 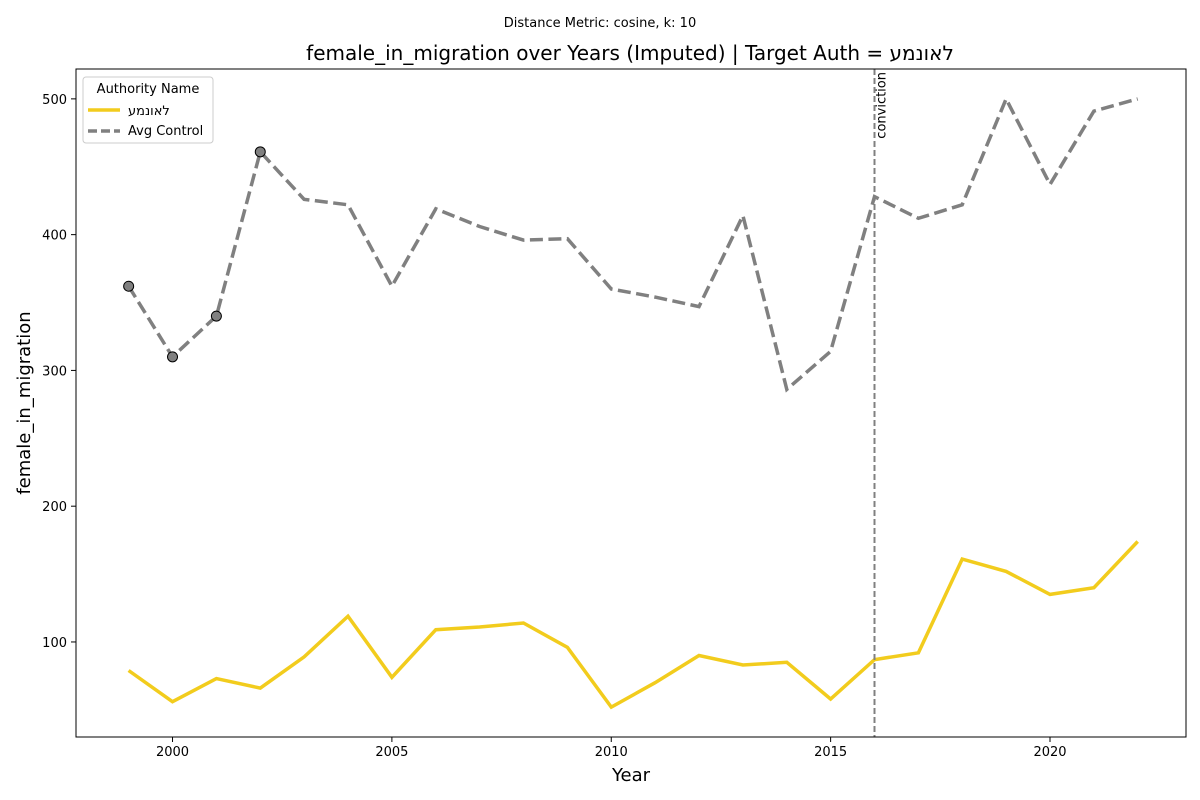 I want to click on x-tick-label: 2020, so click(x=1049, y=752).